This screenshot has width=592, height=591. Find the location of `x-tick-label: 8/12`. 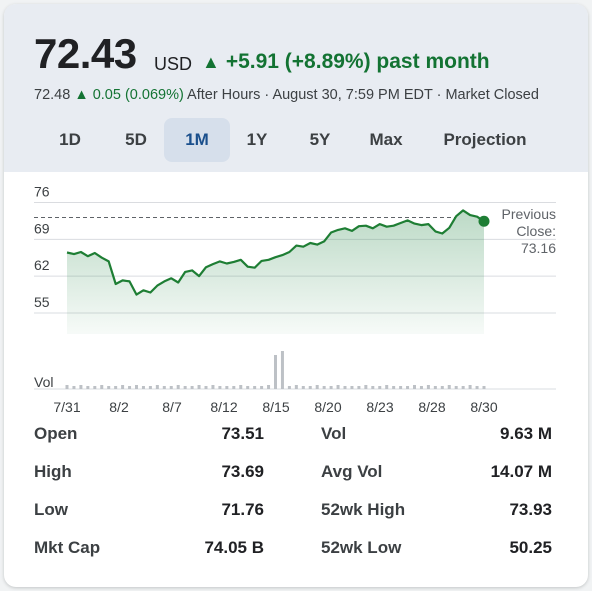

x-tick-label: 8/12 is located at coordinates (223, 407).